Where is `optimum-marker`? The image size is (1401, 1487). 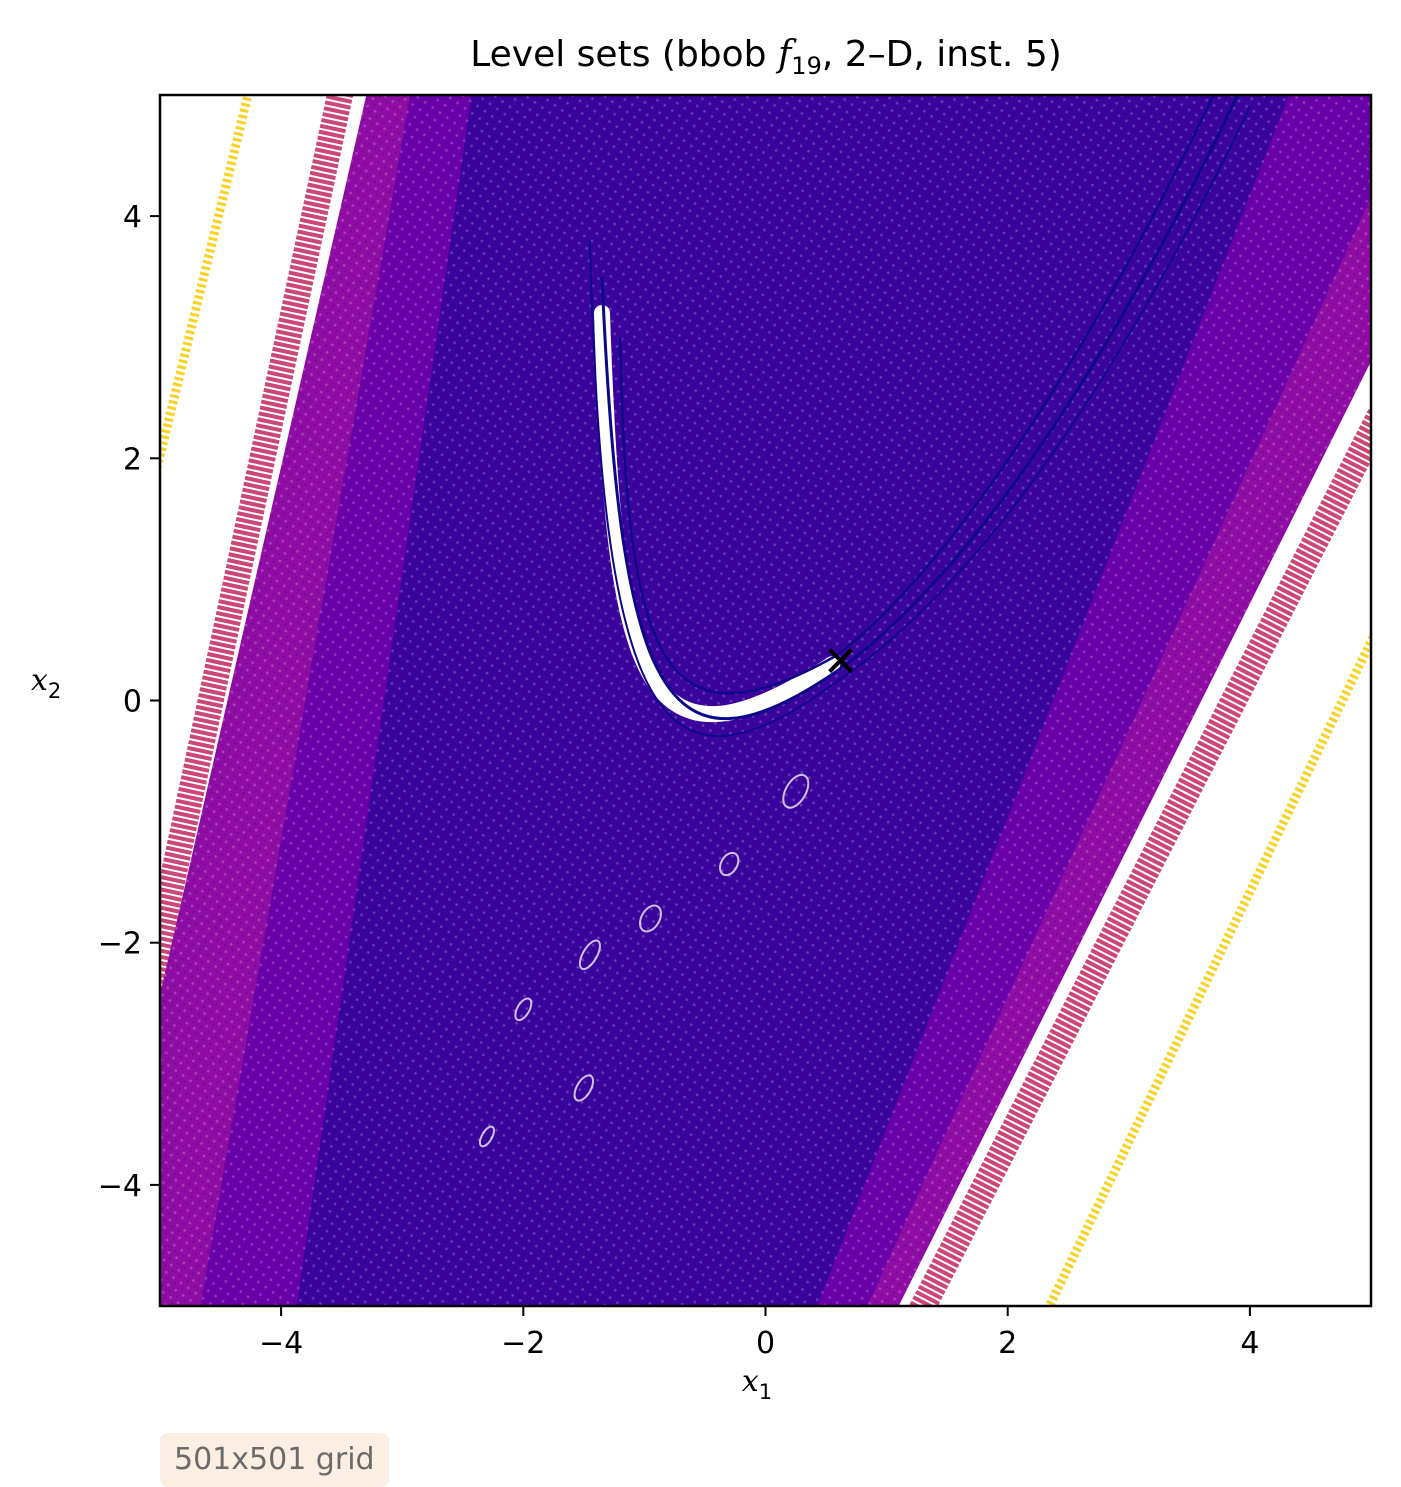 optimum-marker is located at coordinates (840, 660).